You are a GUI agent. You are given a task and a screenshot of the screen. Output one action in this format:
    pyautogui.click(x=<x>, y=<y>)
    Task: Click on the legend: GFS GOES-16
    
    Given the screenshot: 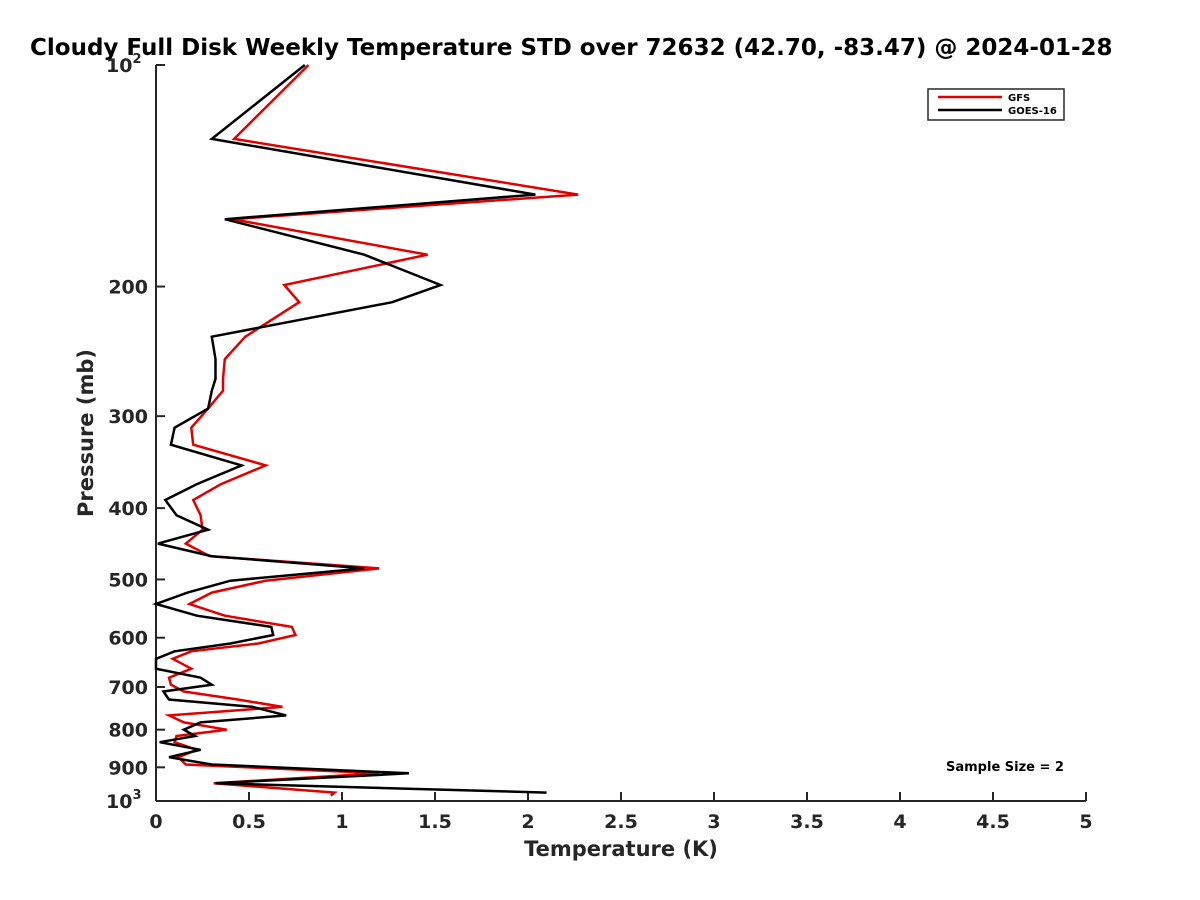 What is the action you would take?
    pyautogui.click(x=996, y=104)
    